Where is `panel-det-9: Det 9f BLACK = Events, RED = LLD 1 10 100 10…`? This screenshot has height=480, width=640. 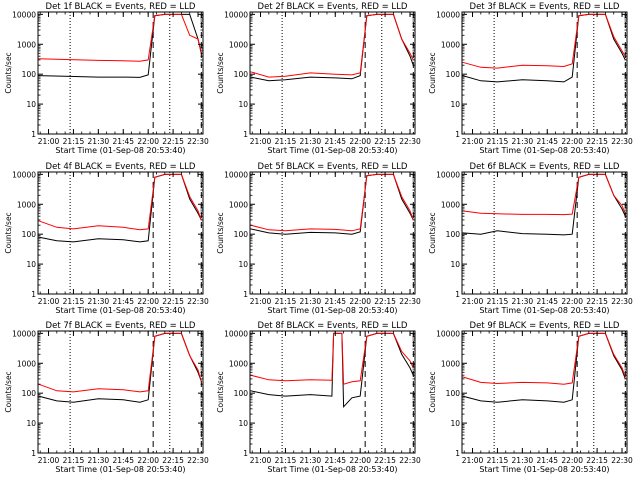 panel-det-9: Det 9f BLACK = Events, RED = LLD 1 10 100 10… is located at coordinates (530, 397).